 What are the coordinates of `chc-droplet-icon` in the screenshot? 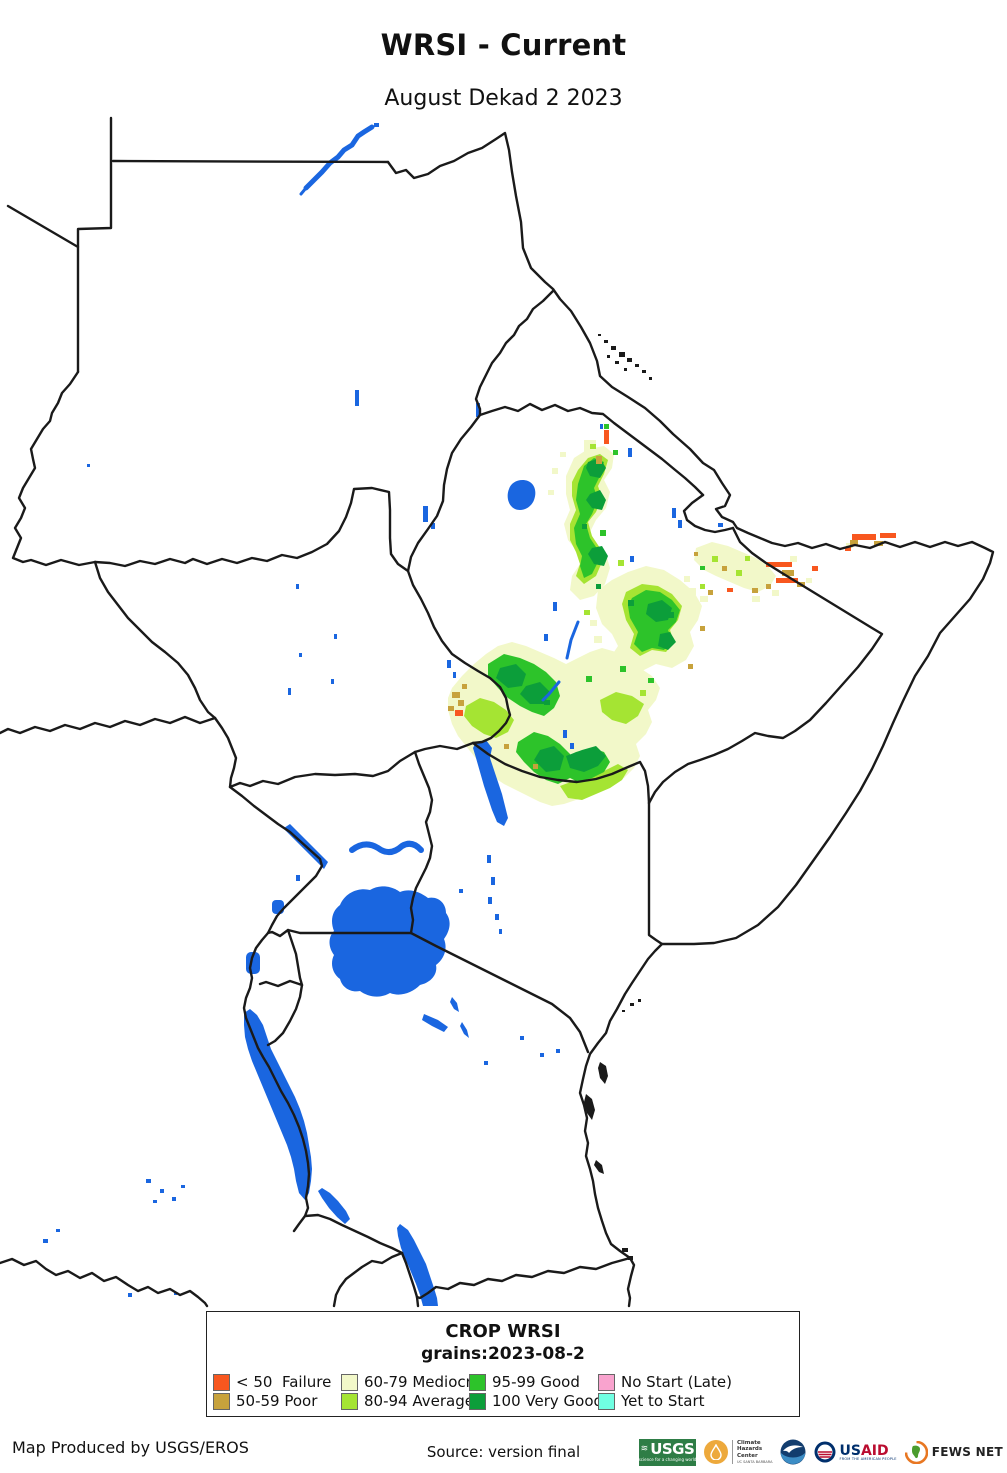 It's located at (715, 1452).